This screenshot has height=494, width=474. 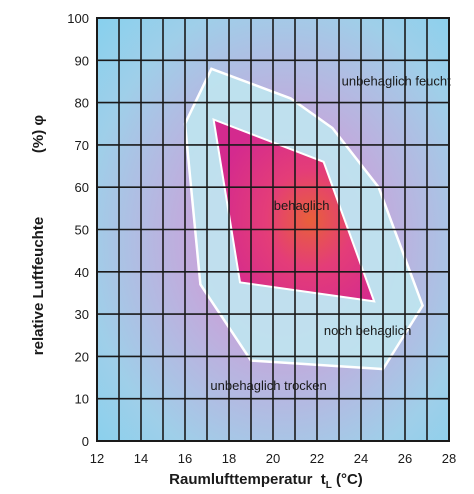 What do you see at coordinates (82, 272) in the screenshot?
I see `y-tick-label: 40` at bounding box center [82, 272].